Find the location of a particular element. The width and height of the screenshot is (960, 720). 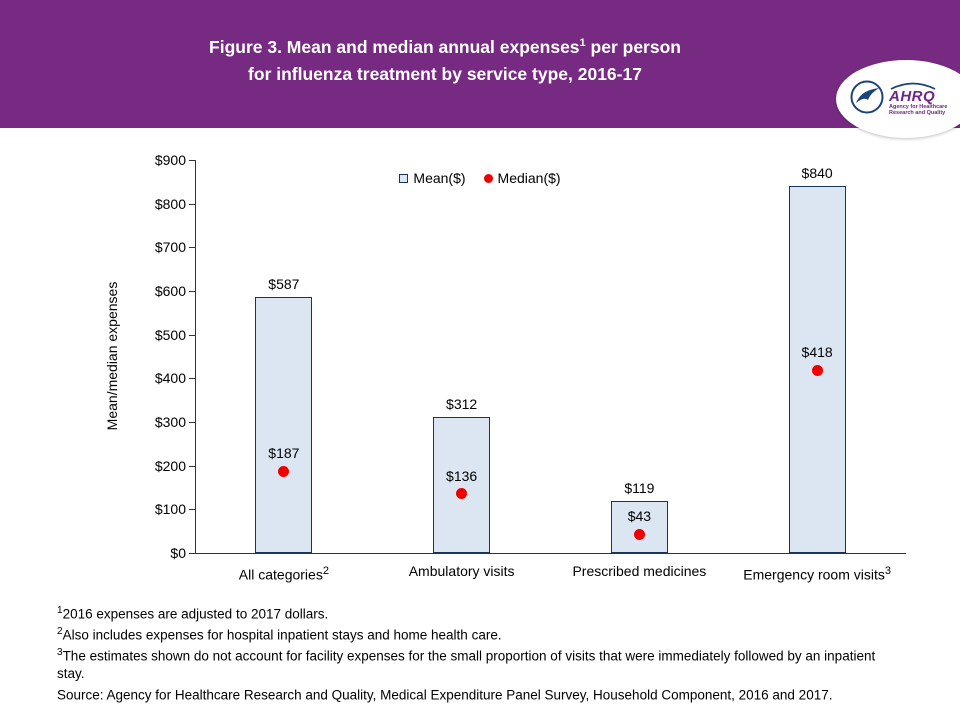

y-tick-label: $800 is located at coordinates (170, 203).